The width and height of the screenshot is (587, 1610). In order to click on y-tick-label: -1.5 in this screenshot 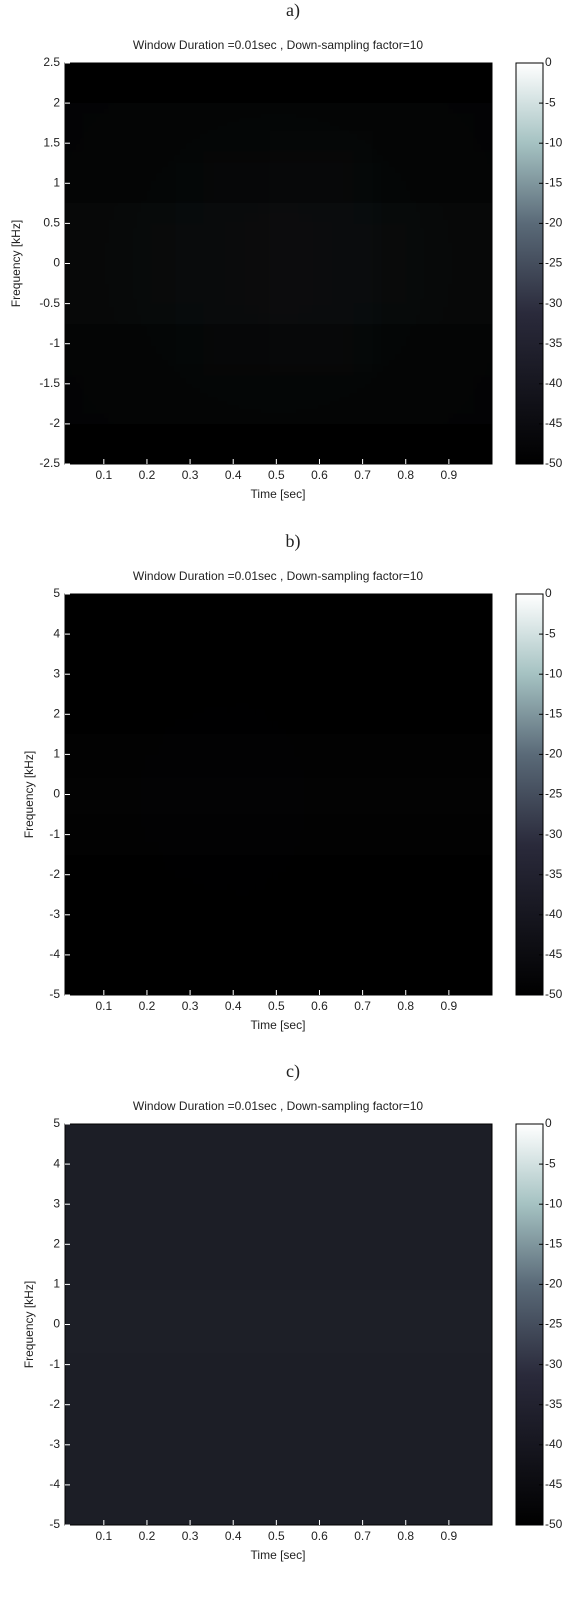, I will do `click(49, 383)`.